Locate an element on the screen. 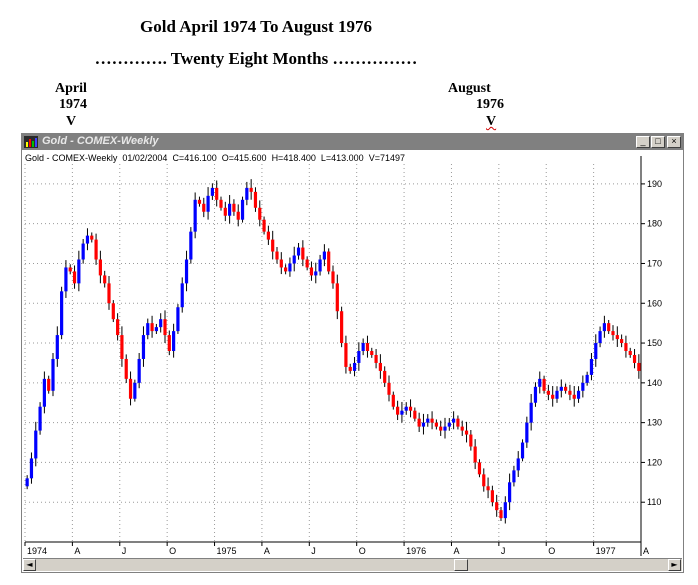 This screenshot has width=698, height=585. y-tick-label: 170 is located at coordinates (654, 263).